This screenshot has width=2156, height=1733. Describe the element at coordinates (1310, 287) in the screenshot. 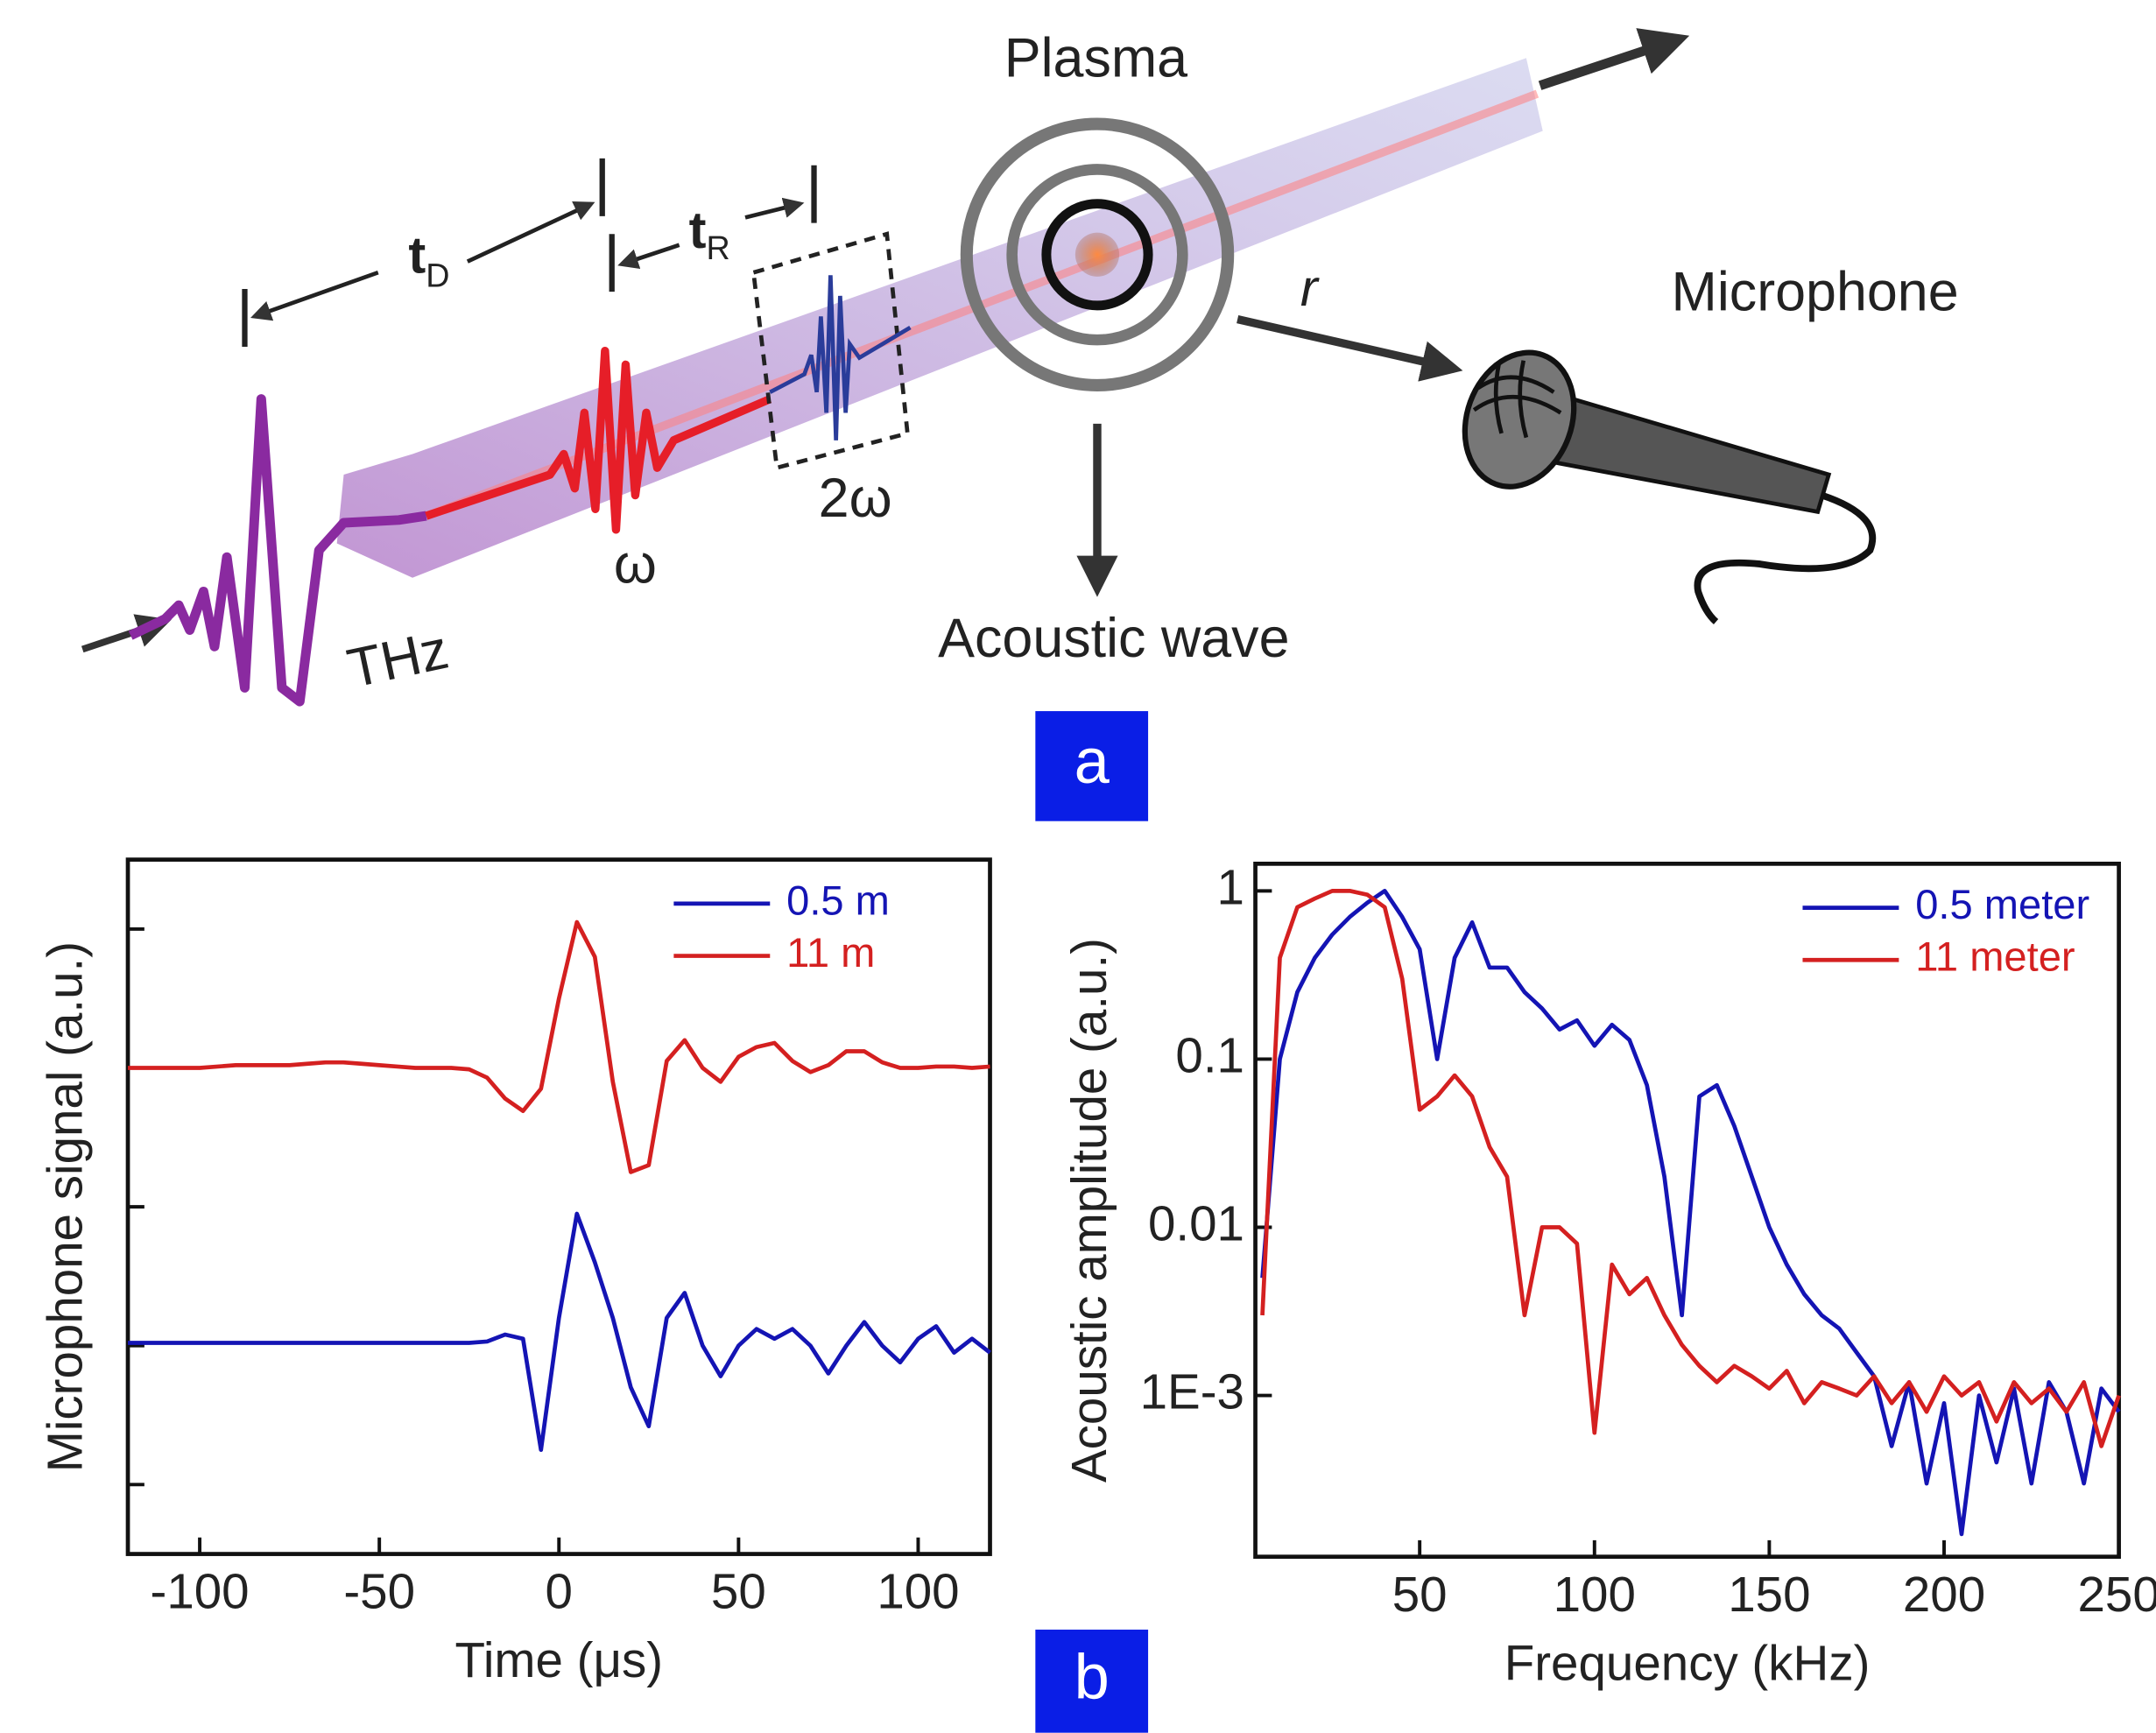

I see `r-label: r` at that location.